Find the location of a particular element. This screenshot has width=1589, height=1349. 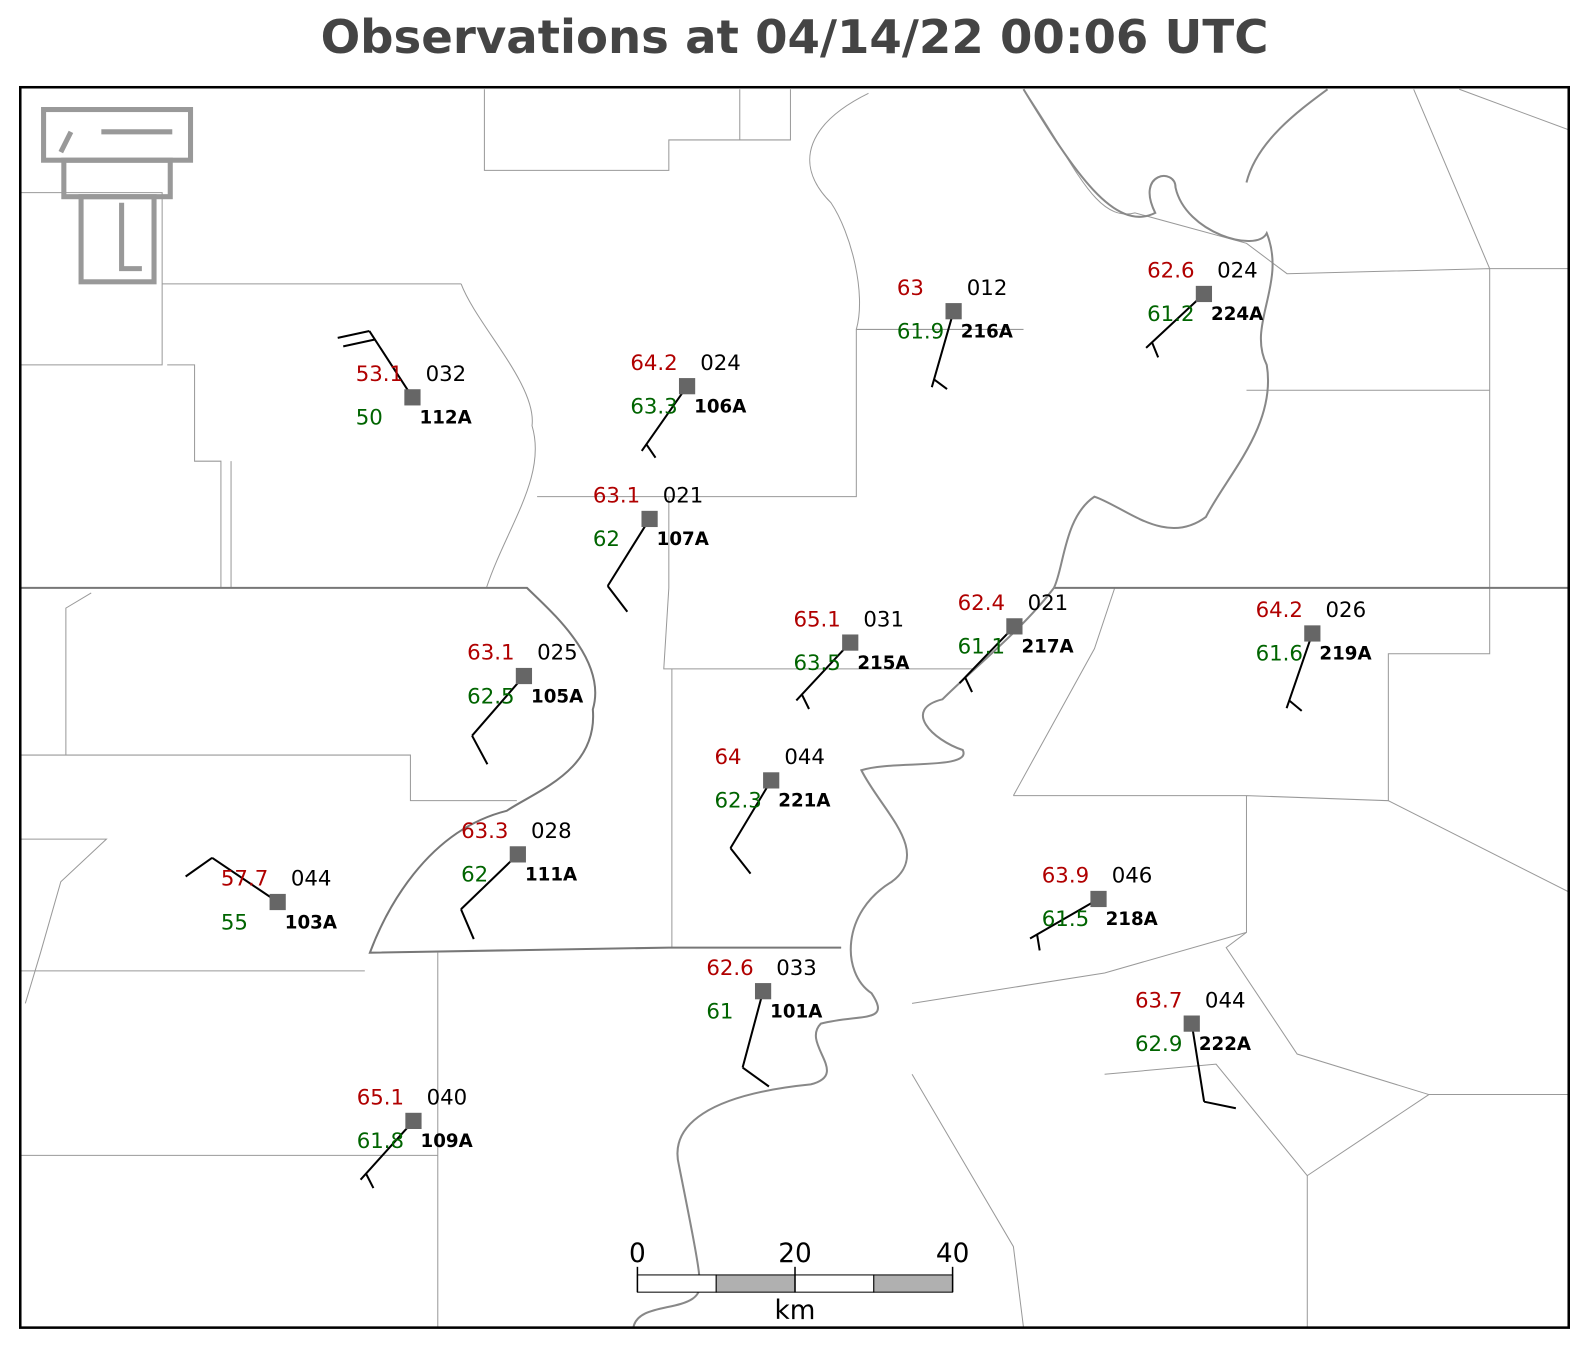

temperature: 63.9 is located at coordinates (1065, 876).